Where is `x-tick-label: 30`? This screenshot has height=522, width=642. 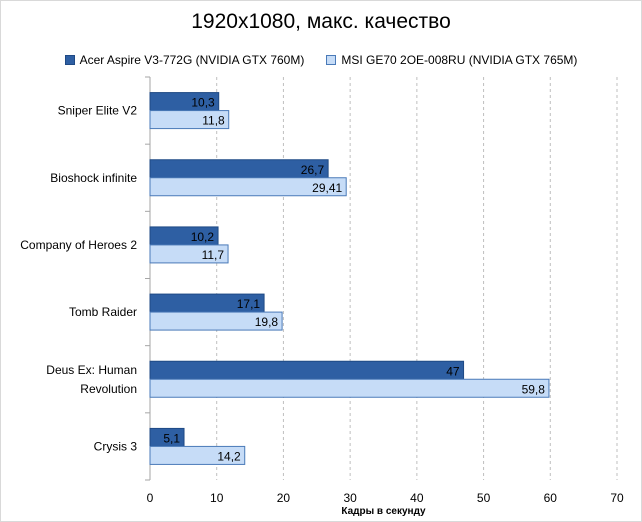 x-tick-label: 30 is located at coordinates (350, 498).